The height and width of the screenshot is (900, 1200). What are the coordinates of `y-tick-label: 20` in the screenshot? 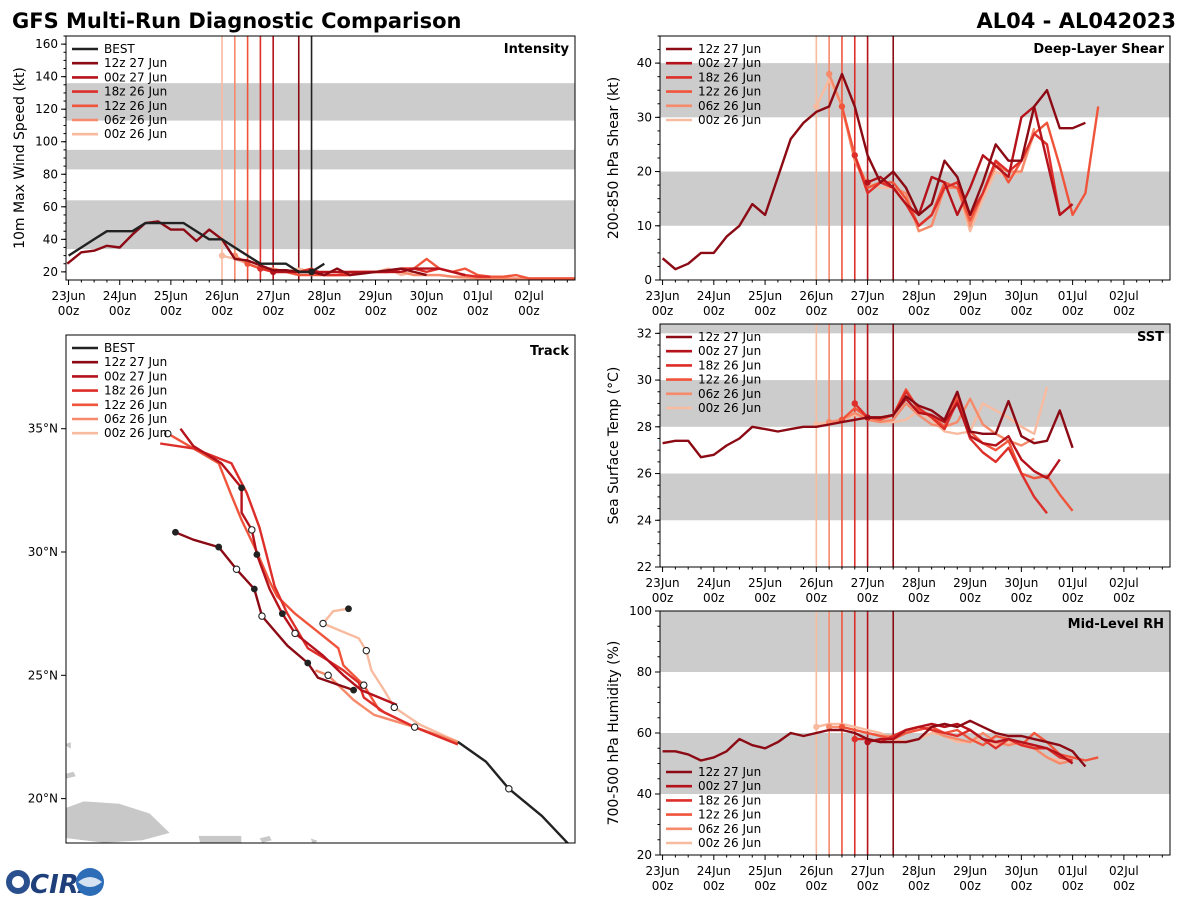 It's located at (50, 272).